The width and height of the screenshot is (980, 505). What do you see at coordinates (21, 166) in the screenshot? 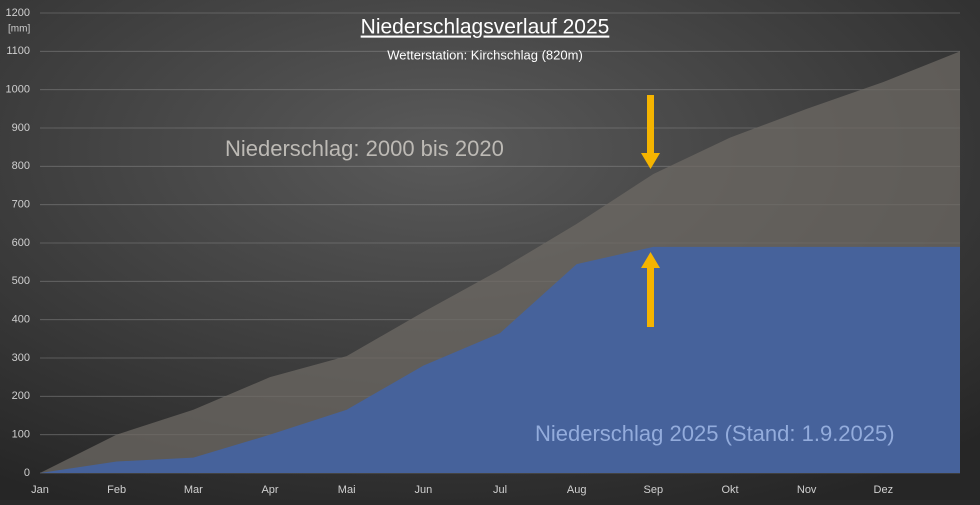
I see `y-tick-label: 800` at bounding box center [21, 166].